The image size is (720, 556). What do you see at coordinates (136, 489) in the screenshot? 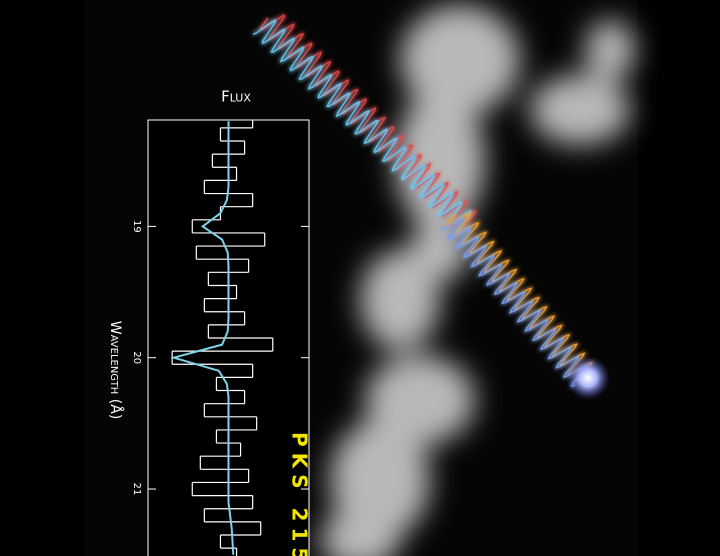
I see `tick-label: 21` at bounding box center [136, 489].